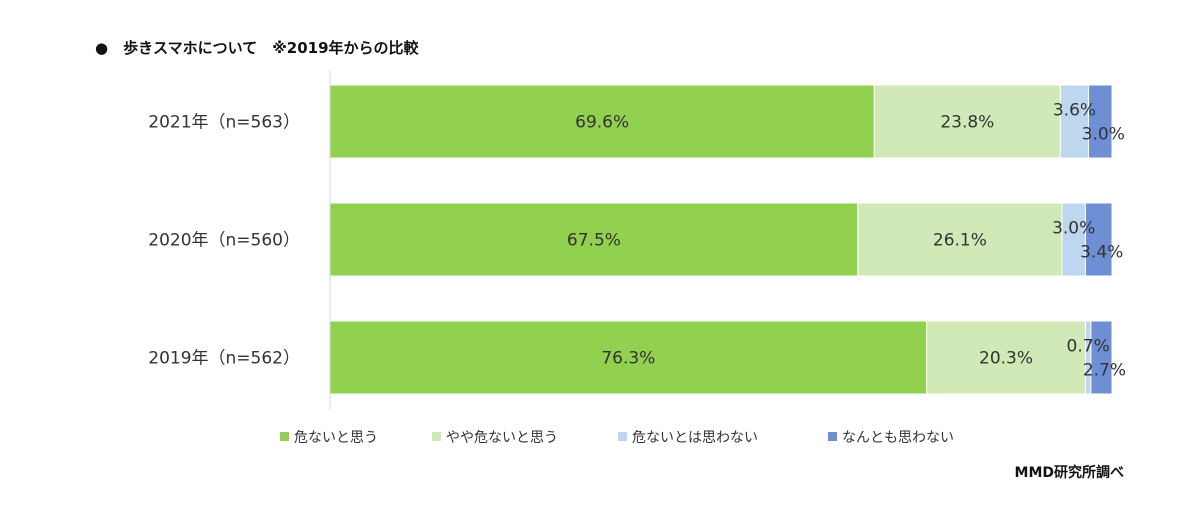 The image size is (1200, 515). I want to click on category-label: 2019年（n=562）, so click(224, 359).